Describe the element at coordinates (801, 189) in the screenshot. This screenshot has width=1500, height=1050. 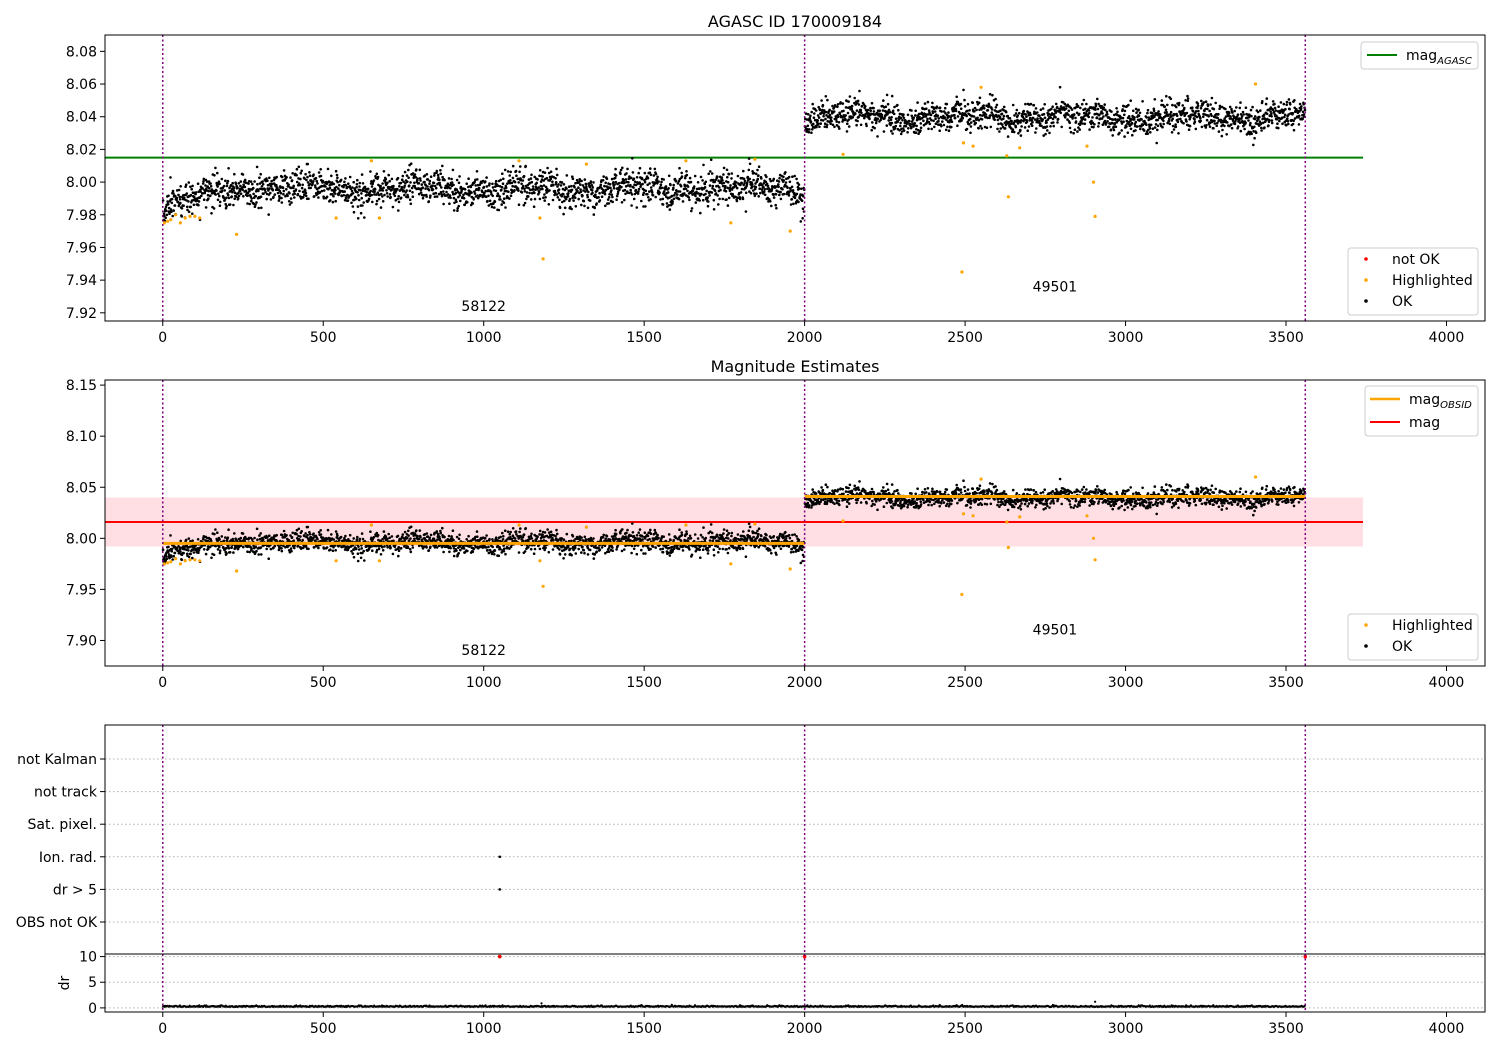
I see `p1-ok-point-1989` at that location.